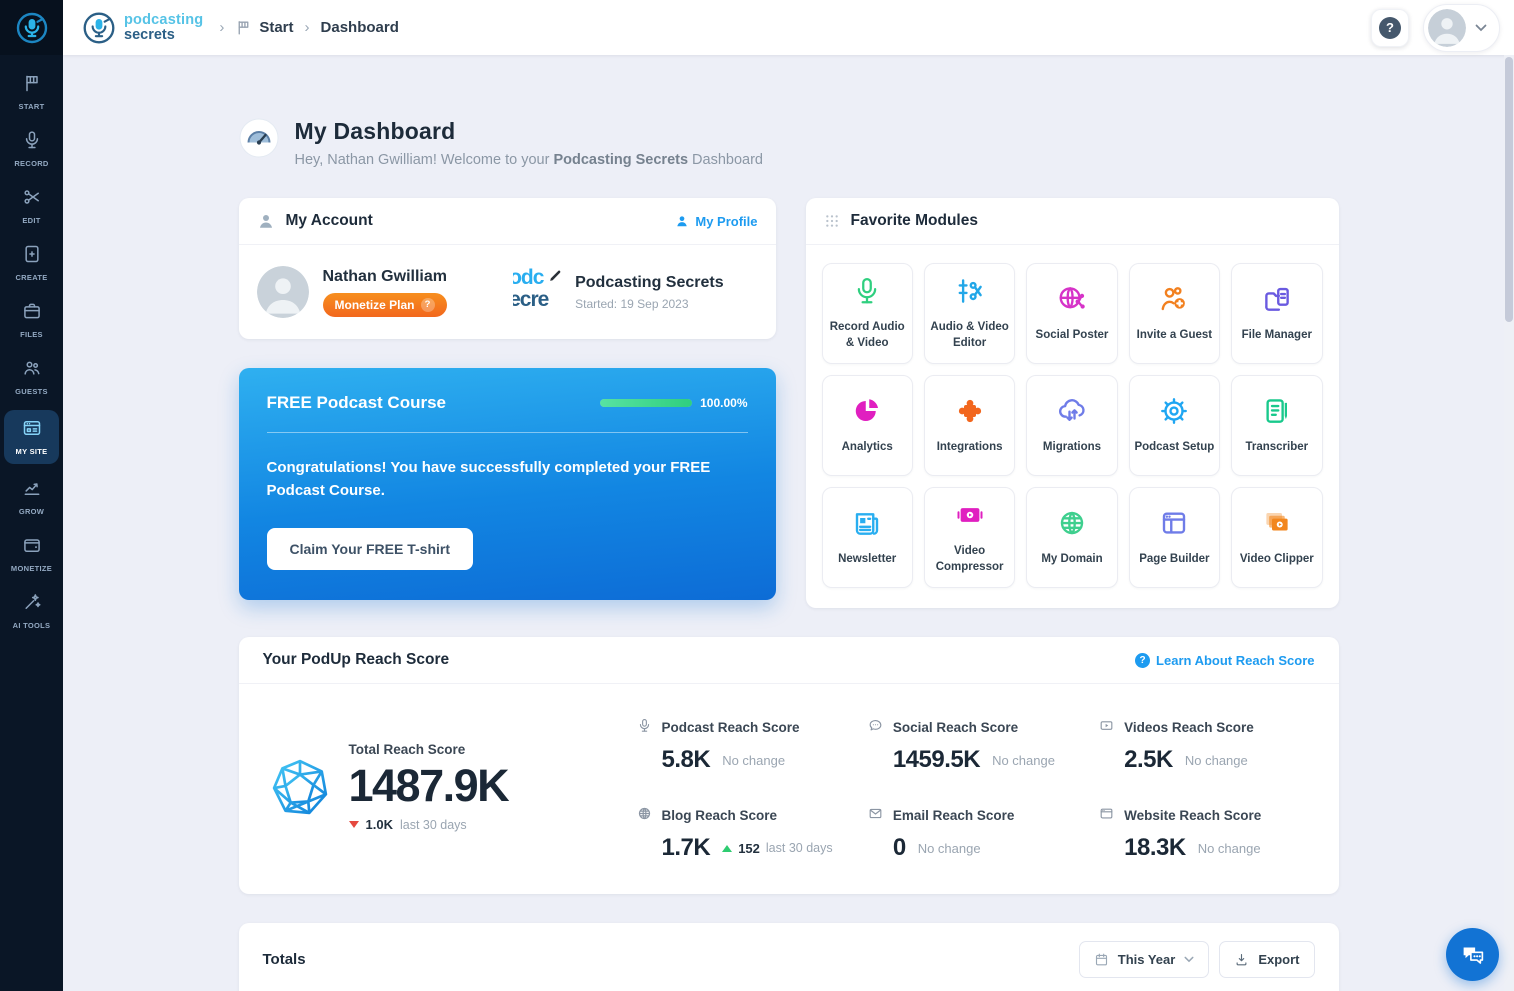 This screenshot has height=991, width=1514. Describe the element at coordinates (360, 27) in the screenshot. I see `breadcrumb-dashboard: Dashboard` at that location.